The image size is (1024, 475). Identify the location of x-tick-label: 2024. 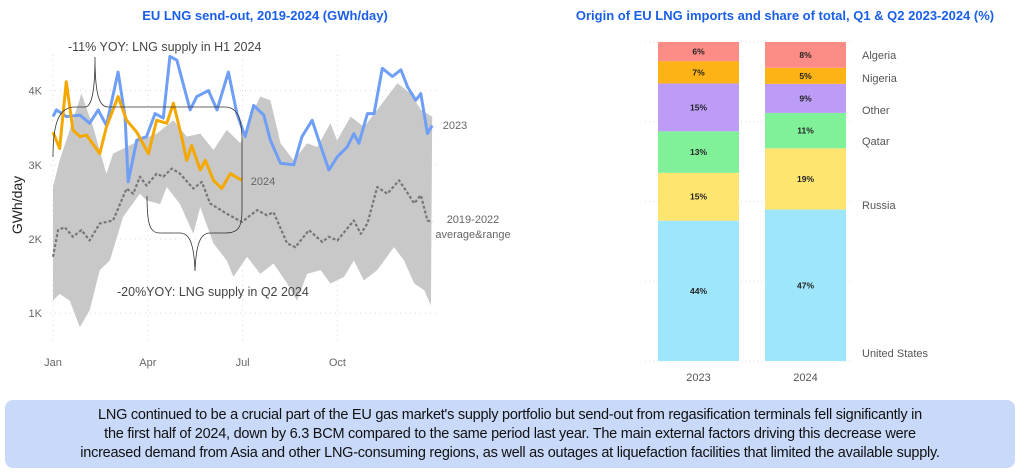
(805, 378).